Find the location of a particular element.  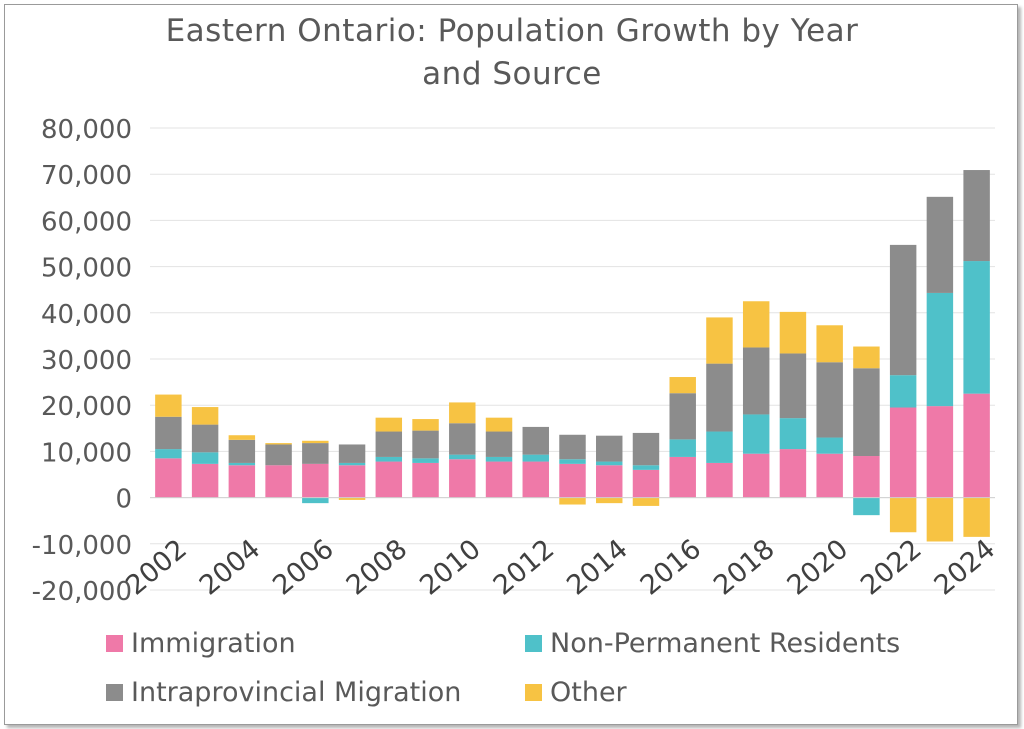

bar-immigration-2009 is located at coordinates (425, 480).